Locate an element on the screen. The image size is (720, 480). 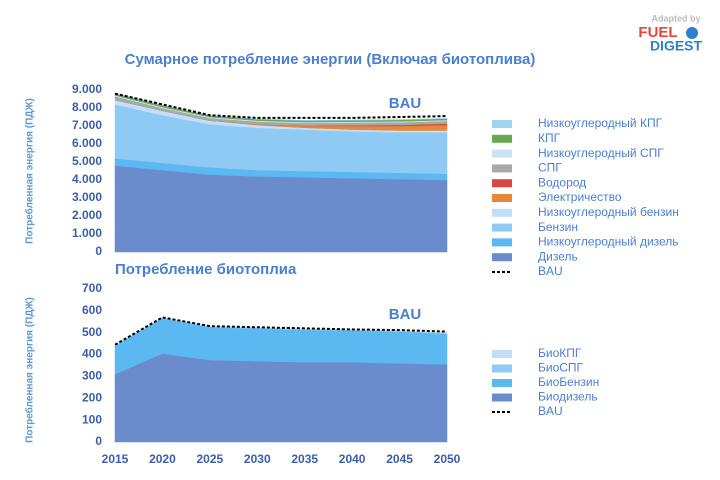
y-tick-label: 8.000 is located at coordinates (87, 107).